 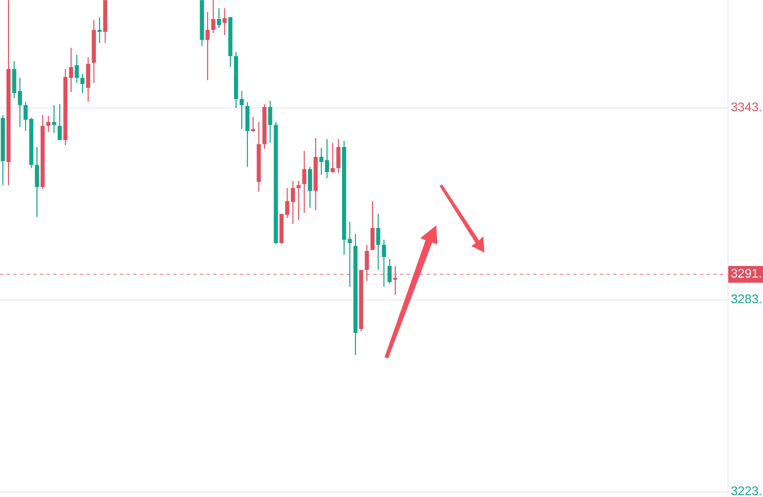 I want to click on y-tick-label: 3343., so click(x=746, y=107).